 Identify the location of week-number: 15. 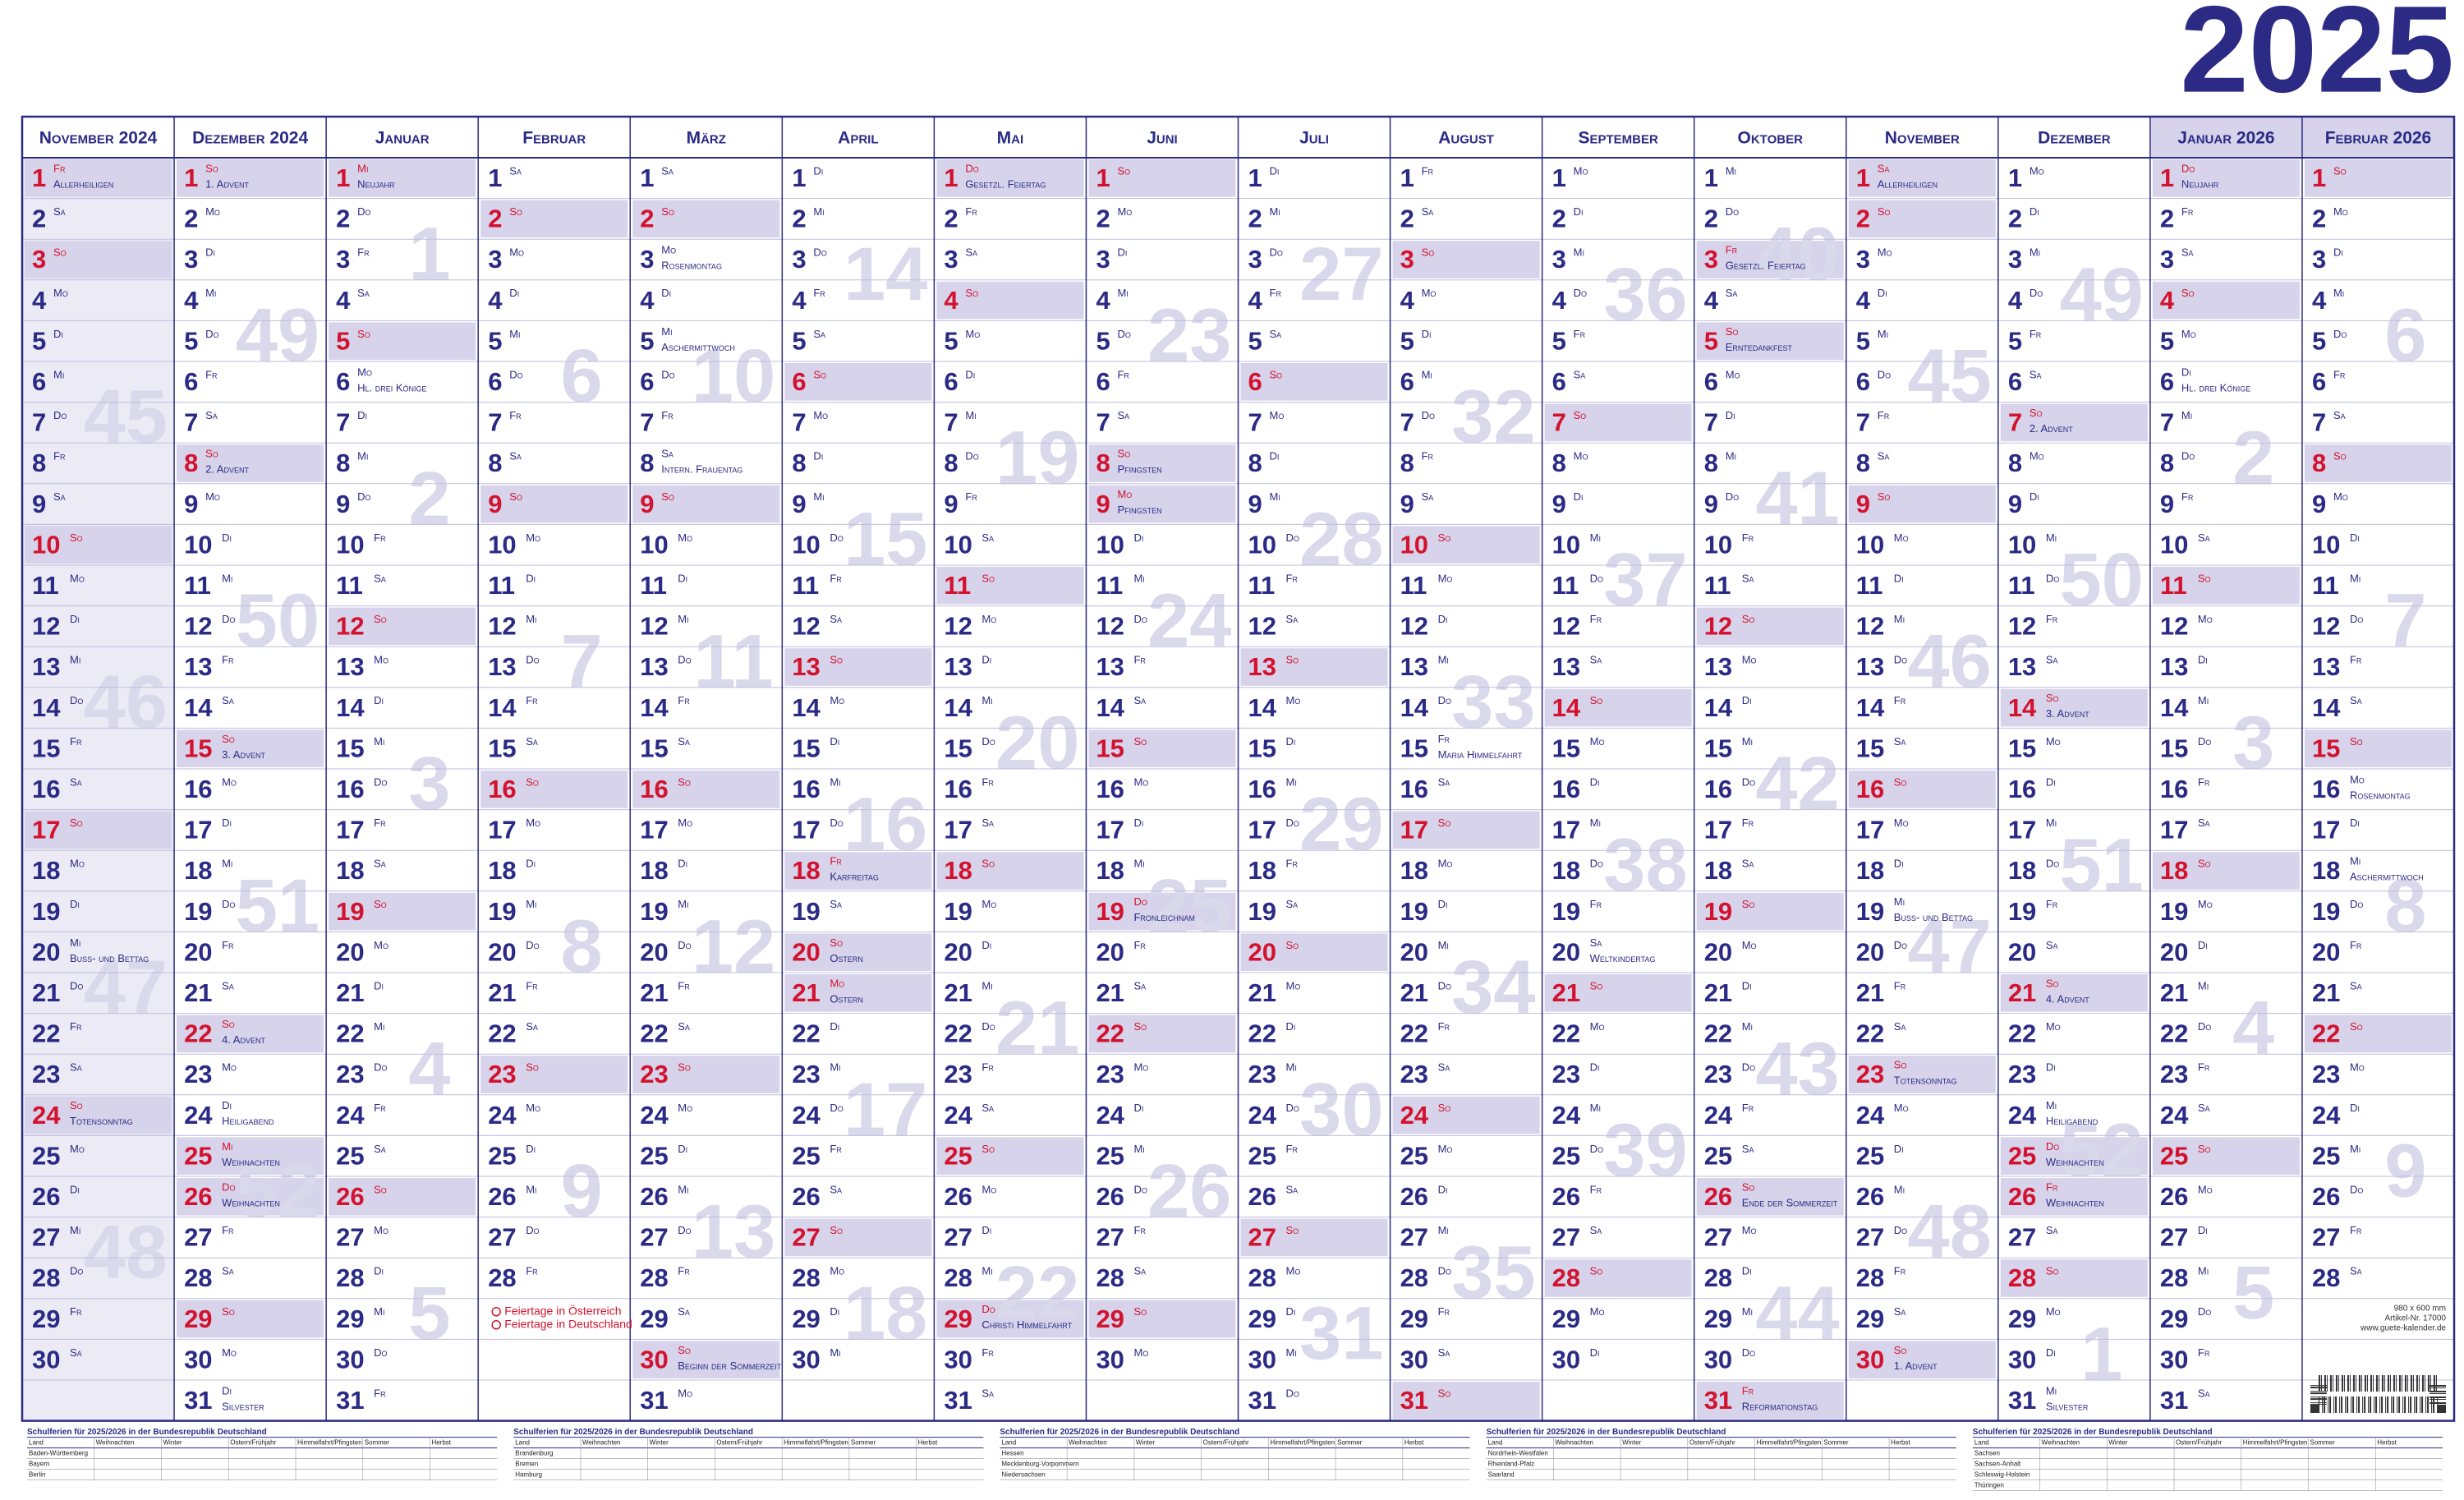
(885, 539).